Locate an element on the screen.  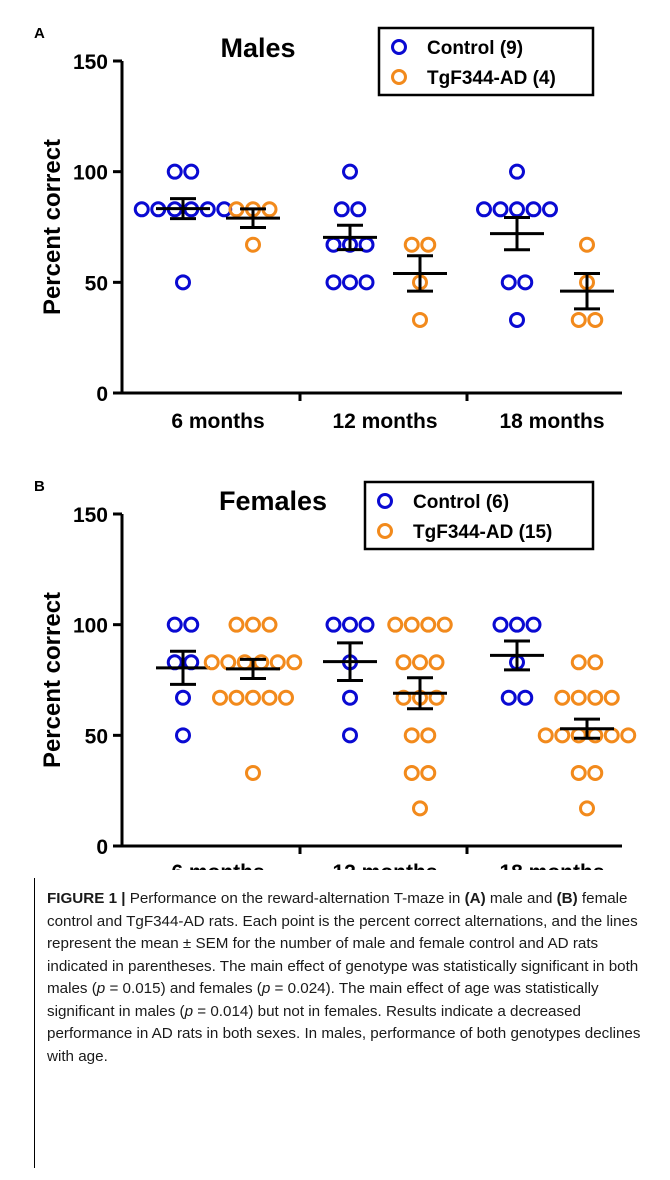
caption-text: = 0.015) and females ( is located at coordinates (183, 988).